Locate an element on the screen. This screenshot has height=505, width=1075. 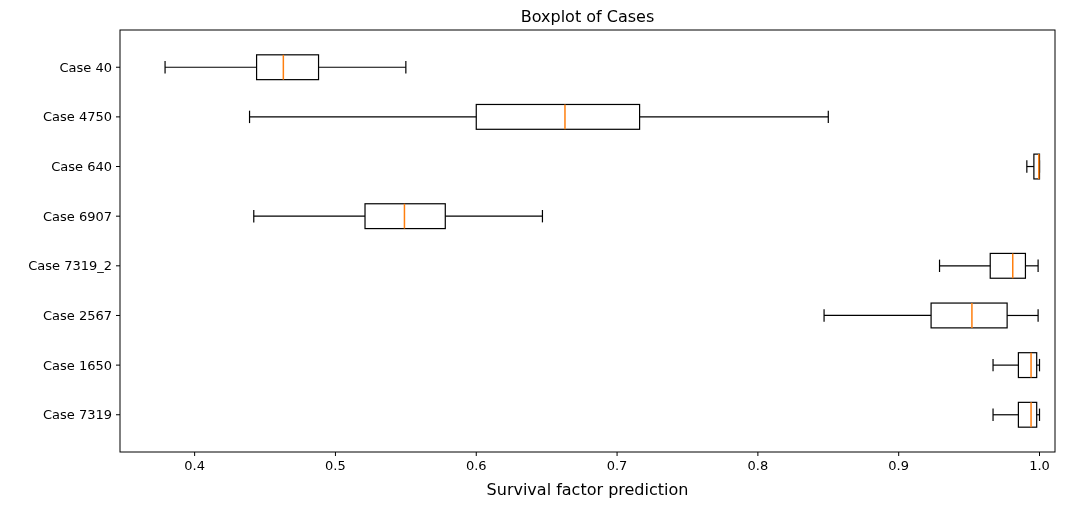
y-tick-label: Case 1650 is located at coordinates (77, 365).